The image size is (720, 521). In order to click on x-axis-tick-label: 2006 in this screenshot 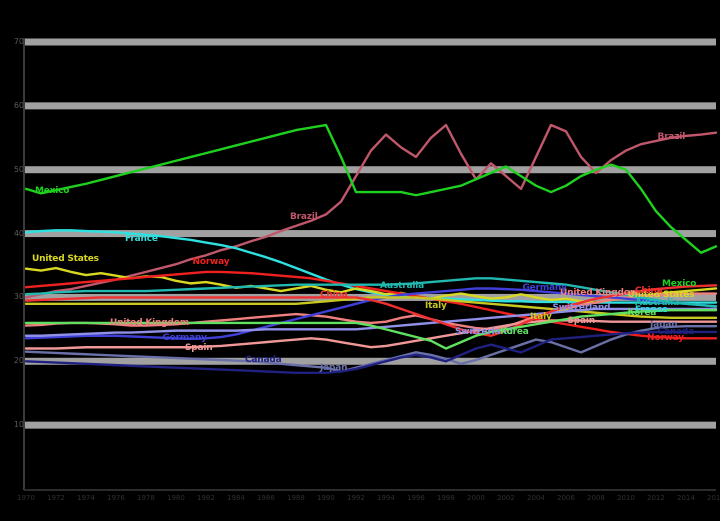, I will do `click(566, 498)`.